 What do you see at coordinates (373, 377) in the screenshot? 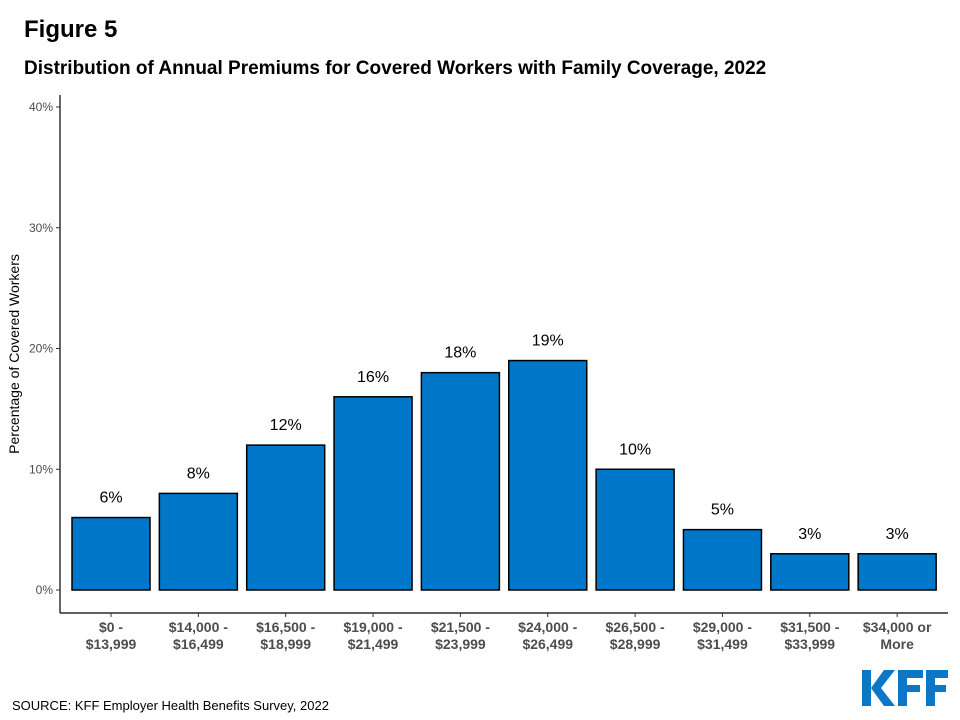
I see `data-label: 16%` at bounding box center [373, 377].